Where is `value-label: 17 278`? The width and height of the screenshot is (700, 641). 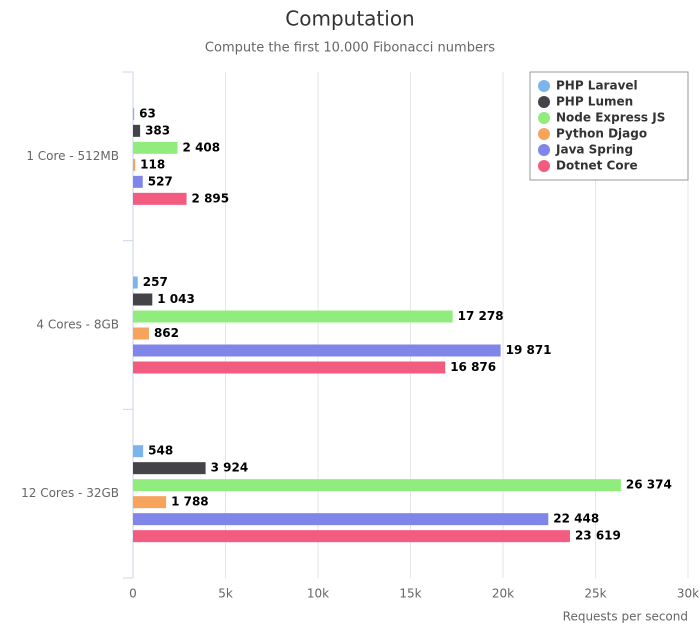
value-label: 17 278 is located at coordinates (481, 316).